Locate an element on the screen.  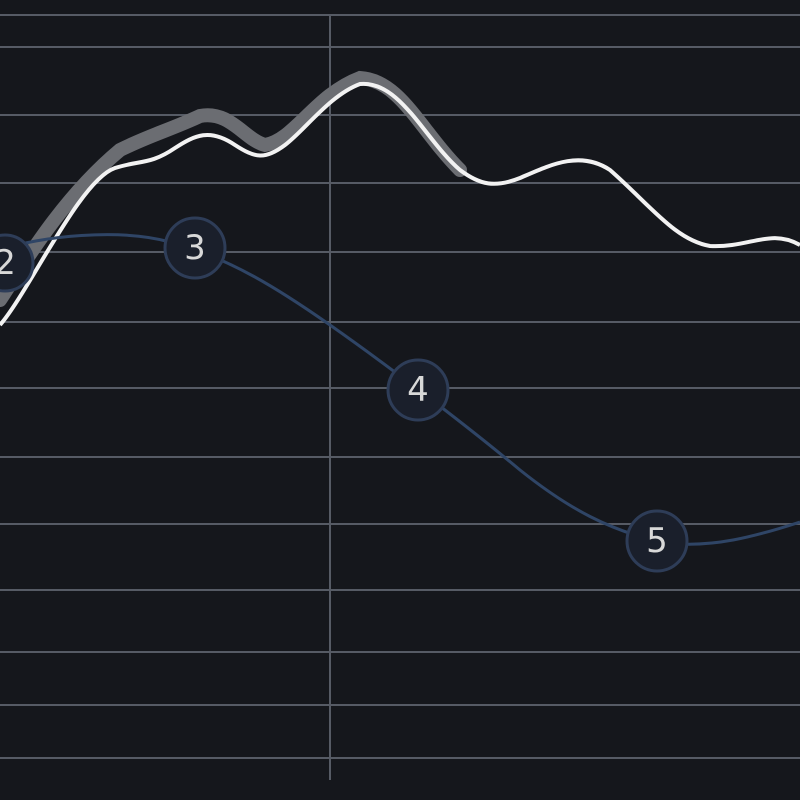
node-label: 4 is located at coordinates (418, 390).